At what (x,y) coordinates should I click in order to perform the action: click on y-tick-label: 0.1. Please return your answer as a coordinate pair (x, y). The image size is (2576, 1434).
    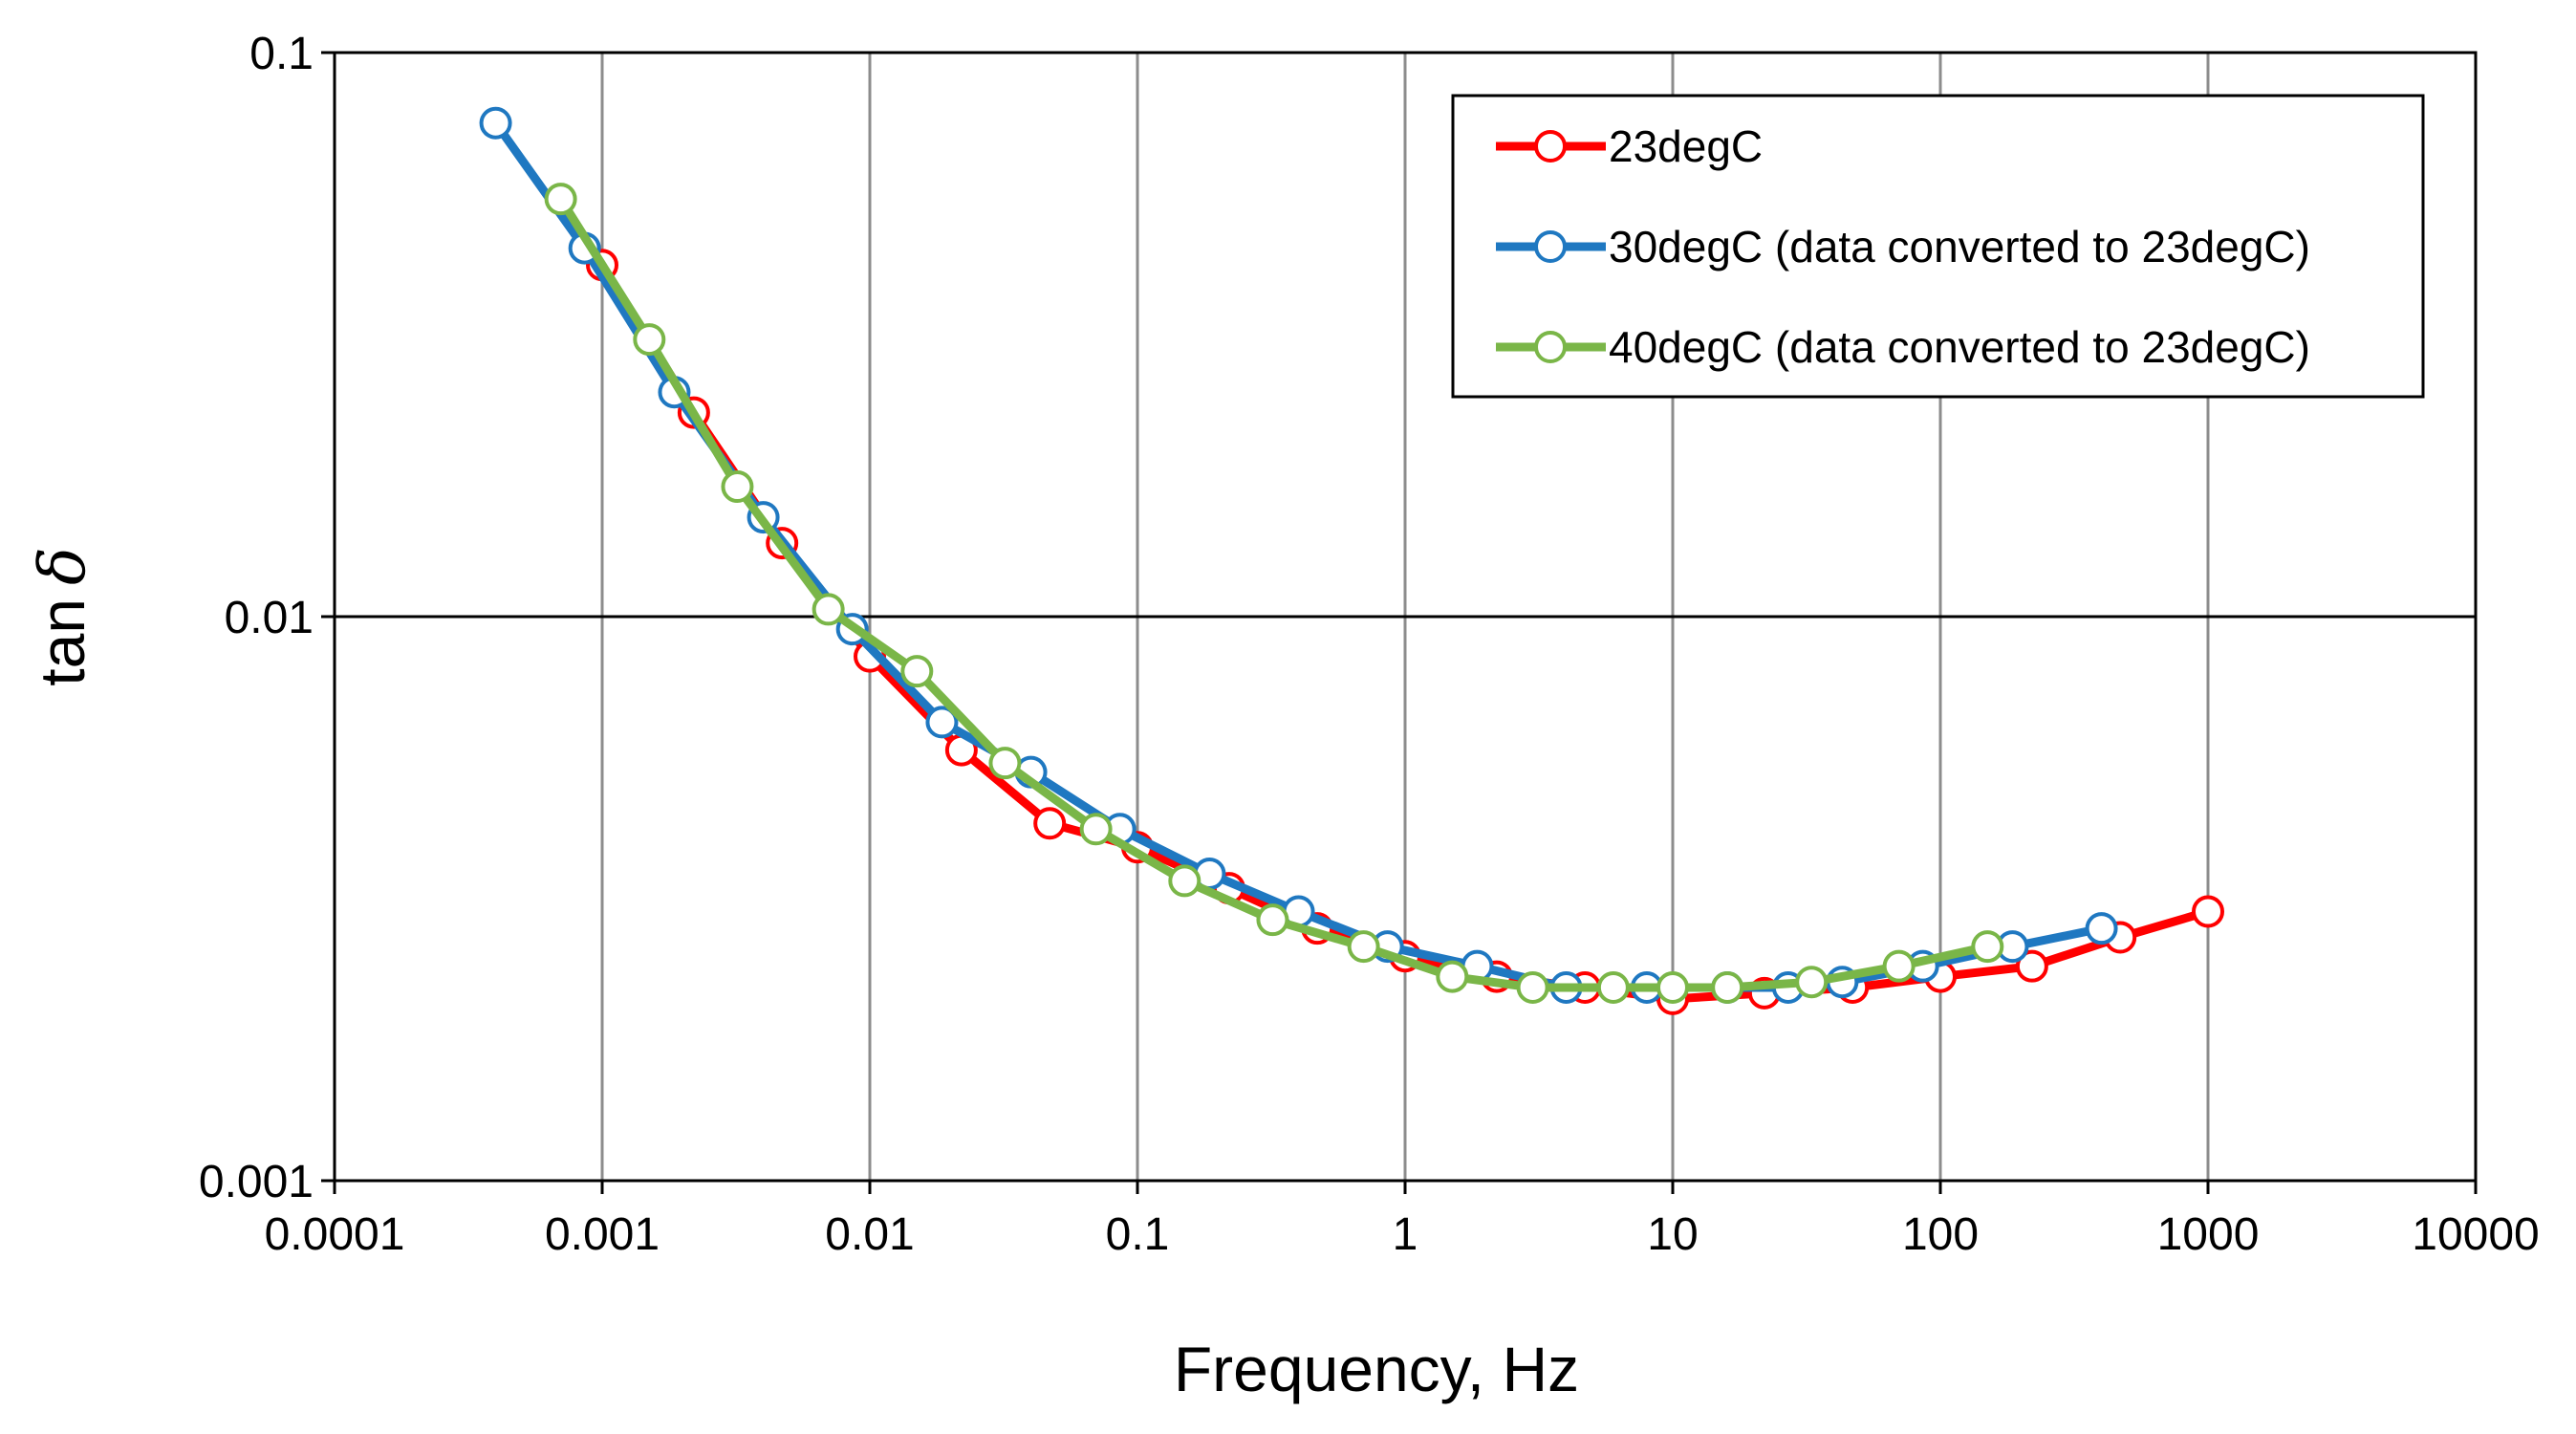
    Looking at the image, I should click on (282, 54).